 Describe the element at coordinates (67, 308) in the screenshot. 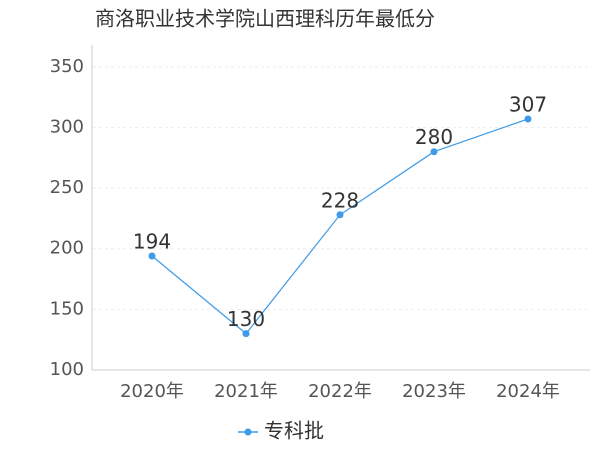

I see `y-tick-label: 150` at that location.